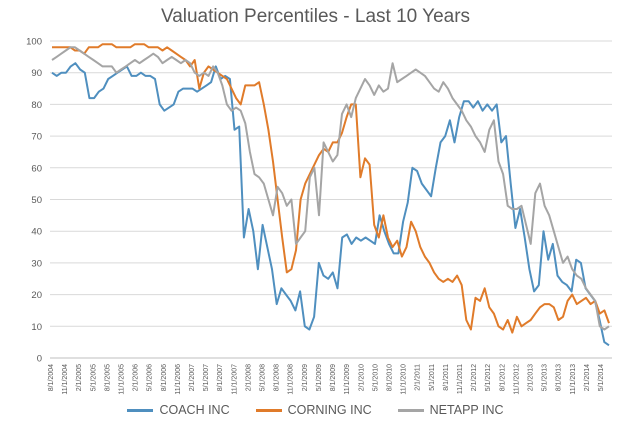 Image resolution: width=631 pixels, height=431 pixels. I want to click on chart-title: Valuation Percentiles - Last 10 Years, so click(315, 16).